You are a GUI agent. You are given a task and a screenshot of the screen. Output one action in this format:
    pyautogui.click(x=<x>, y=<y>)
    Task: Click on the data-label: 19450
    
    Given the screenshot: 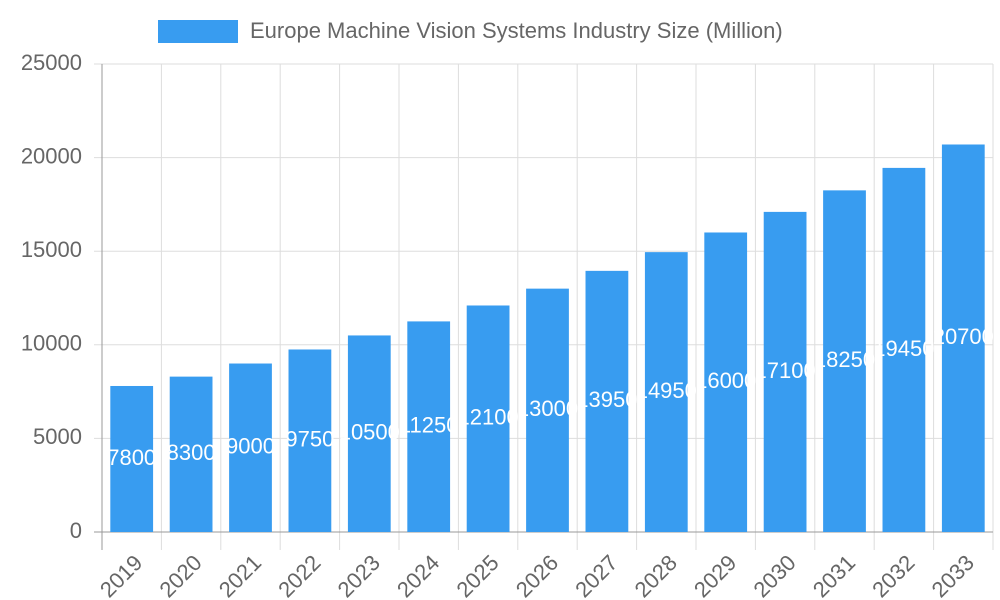 What is the action you would take?
    pyautogui.click(x=903, y=348)
    